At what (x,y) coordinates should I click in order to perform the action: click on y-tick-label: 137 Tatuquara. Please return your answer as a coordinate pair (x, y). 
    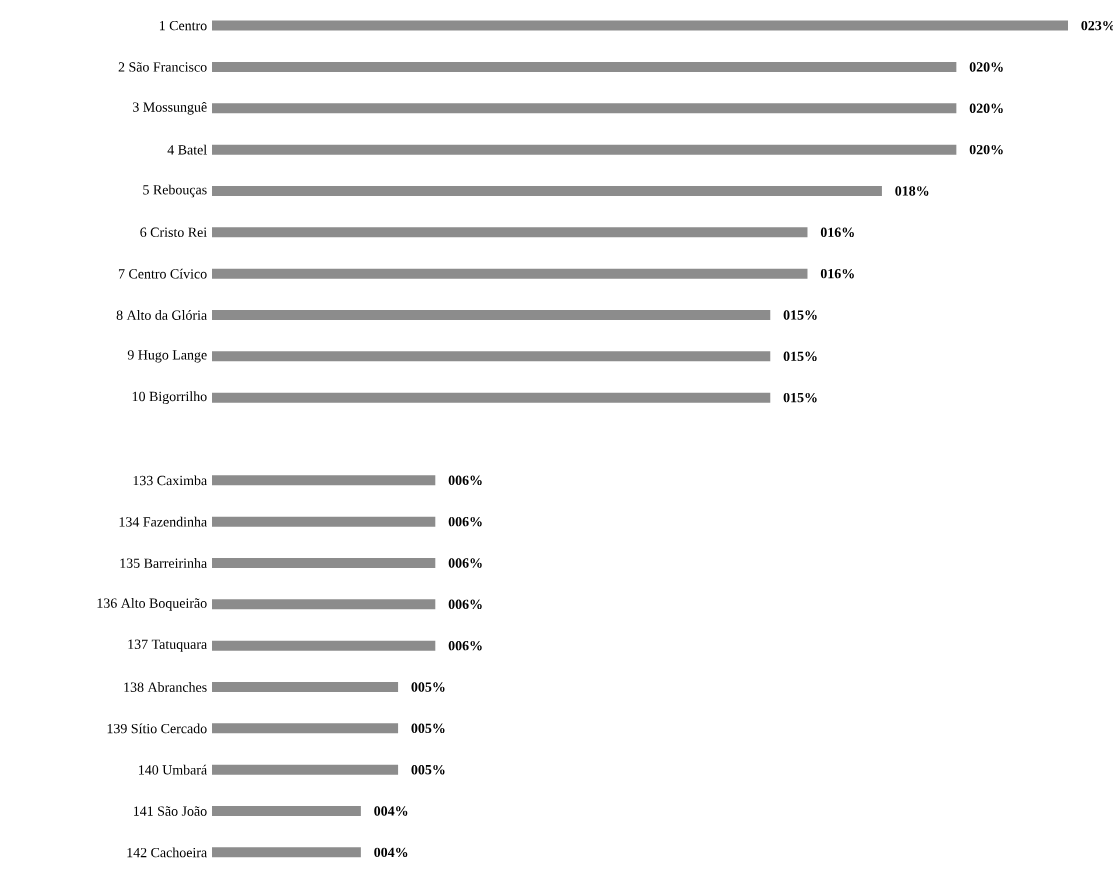
    Looking at the image, I should click on (167, 645).